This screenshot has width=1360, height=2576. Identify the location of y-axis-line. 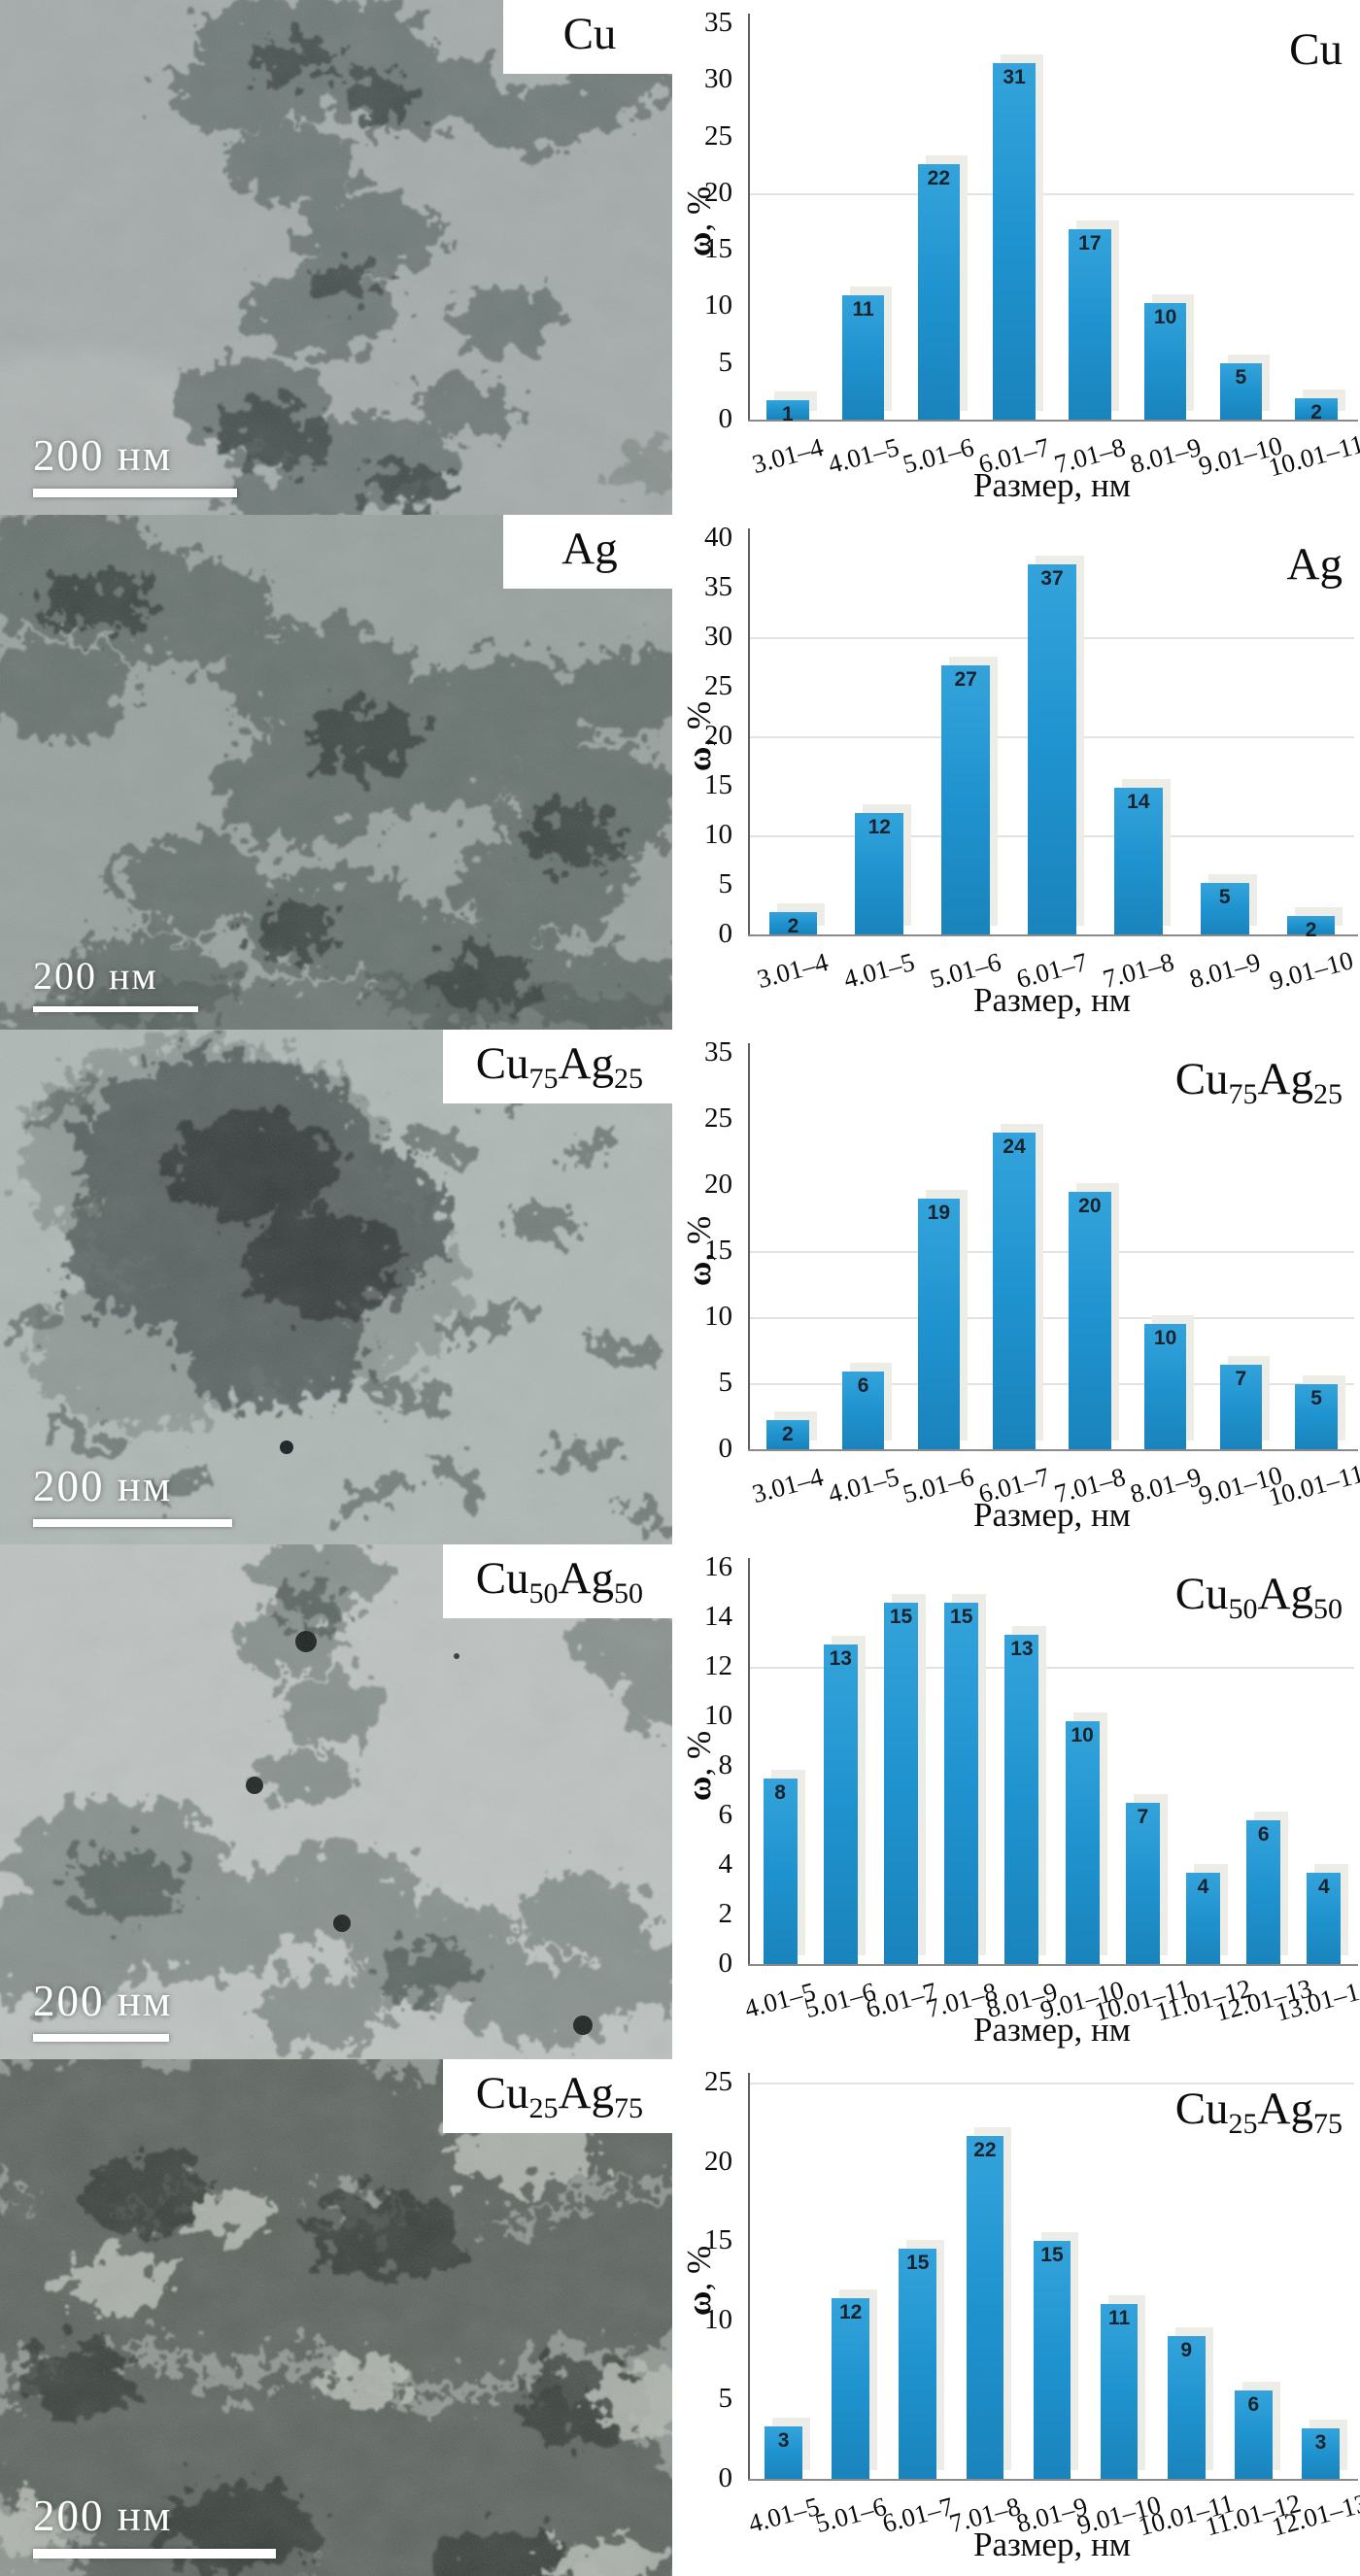
(749, 218).